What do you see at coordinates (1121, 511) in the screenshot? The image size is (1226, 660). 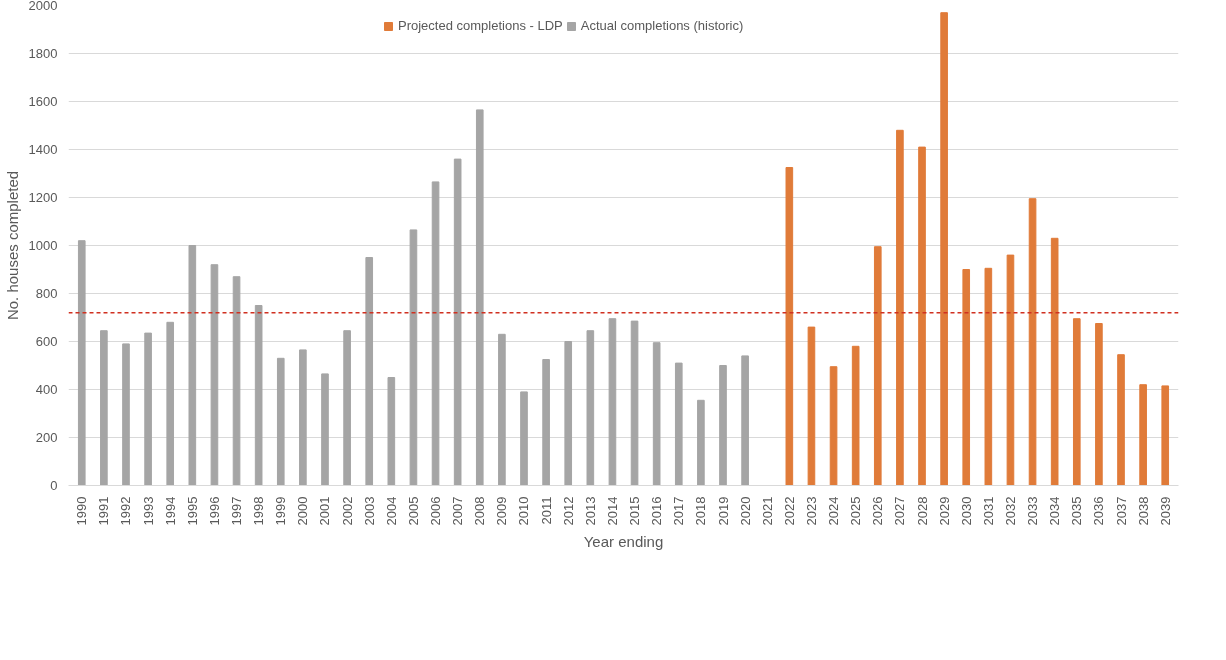 I see `x-tick-label: 2037` at bounding box center [1121, 511].